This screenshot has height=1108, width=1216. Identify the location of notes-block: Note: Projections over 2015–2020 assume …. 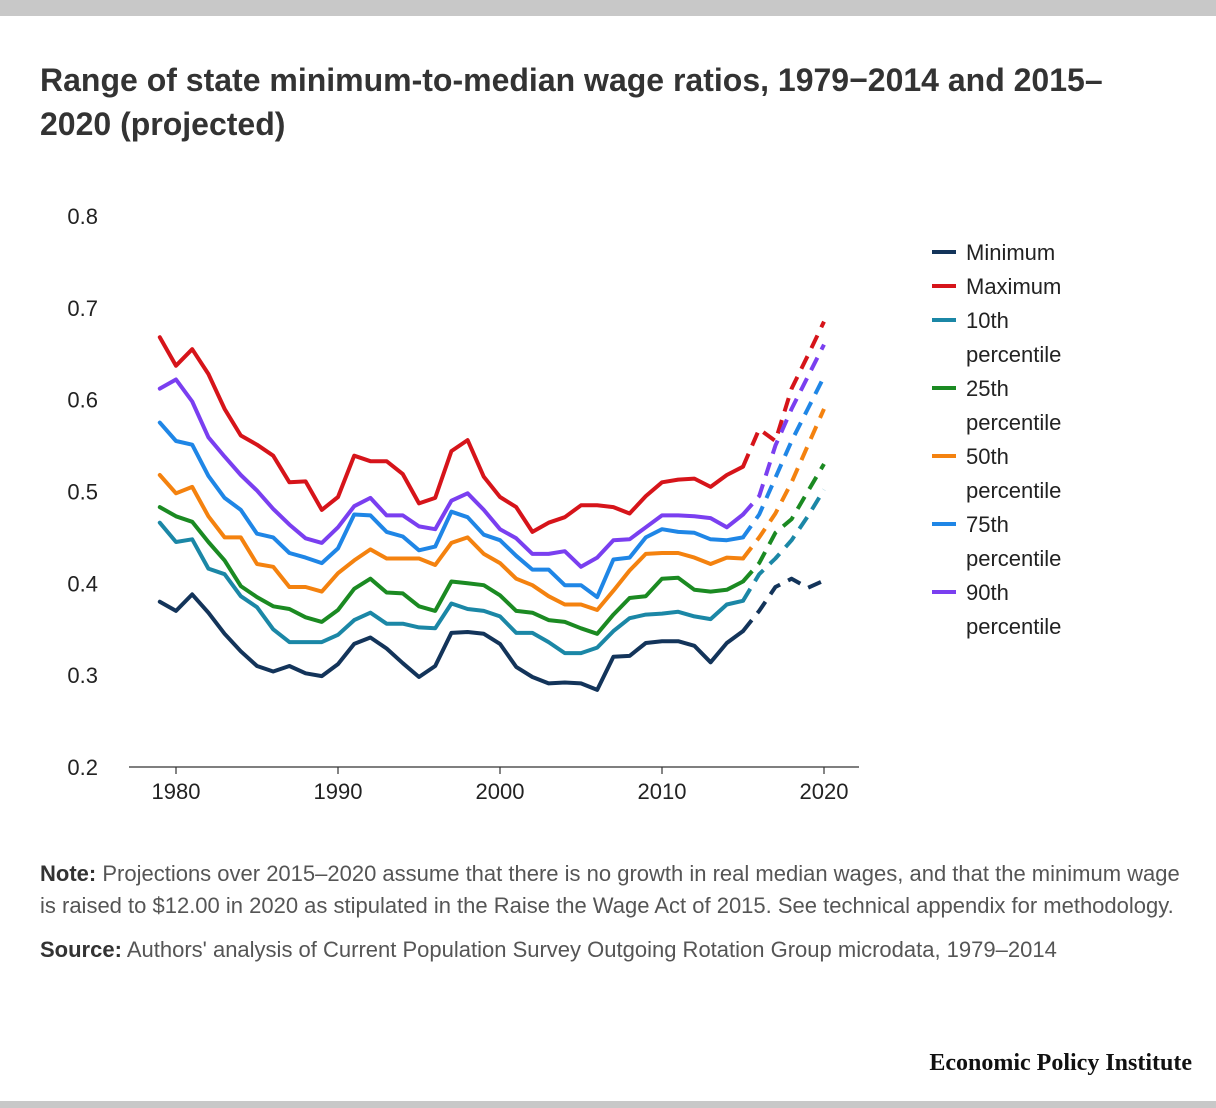
(610, 918).